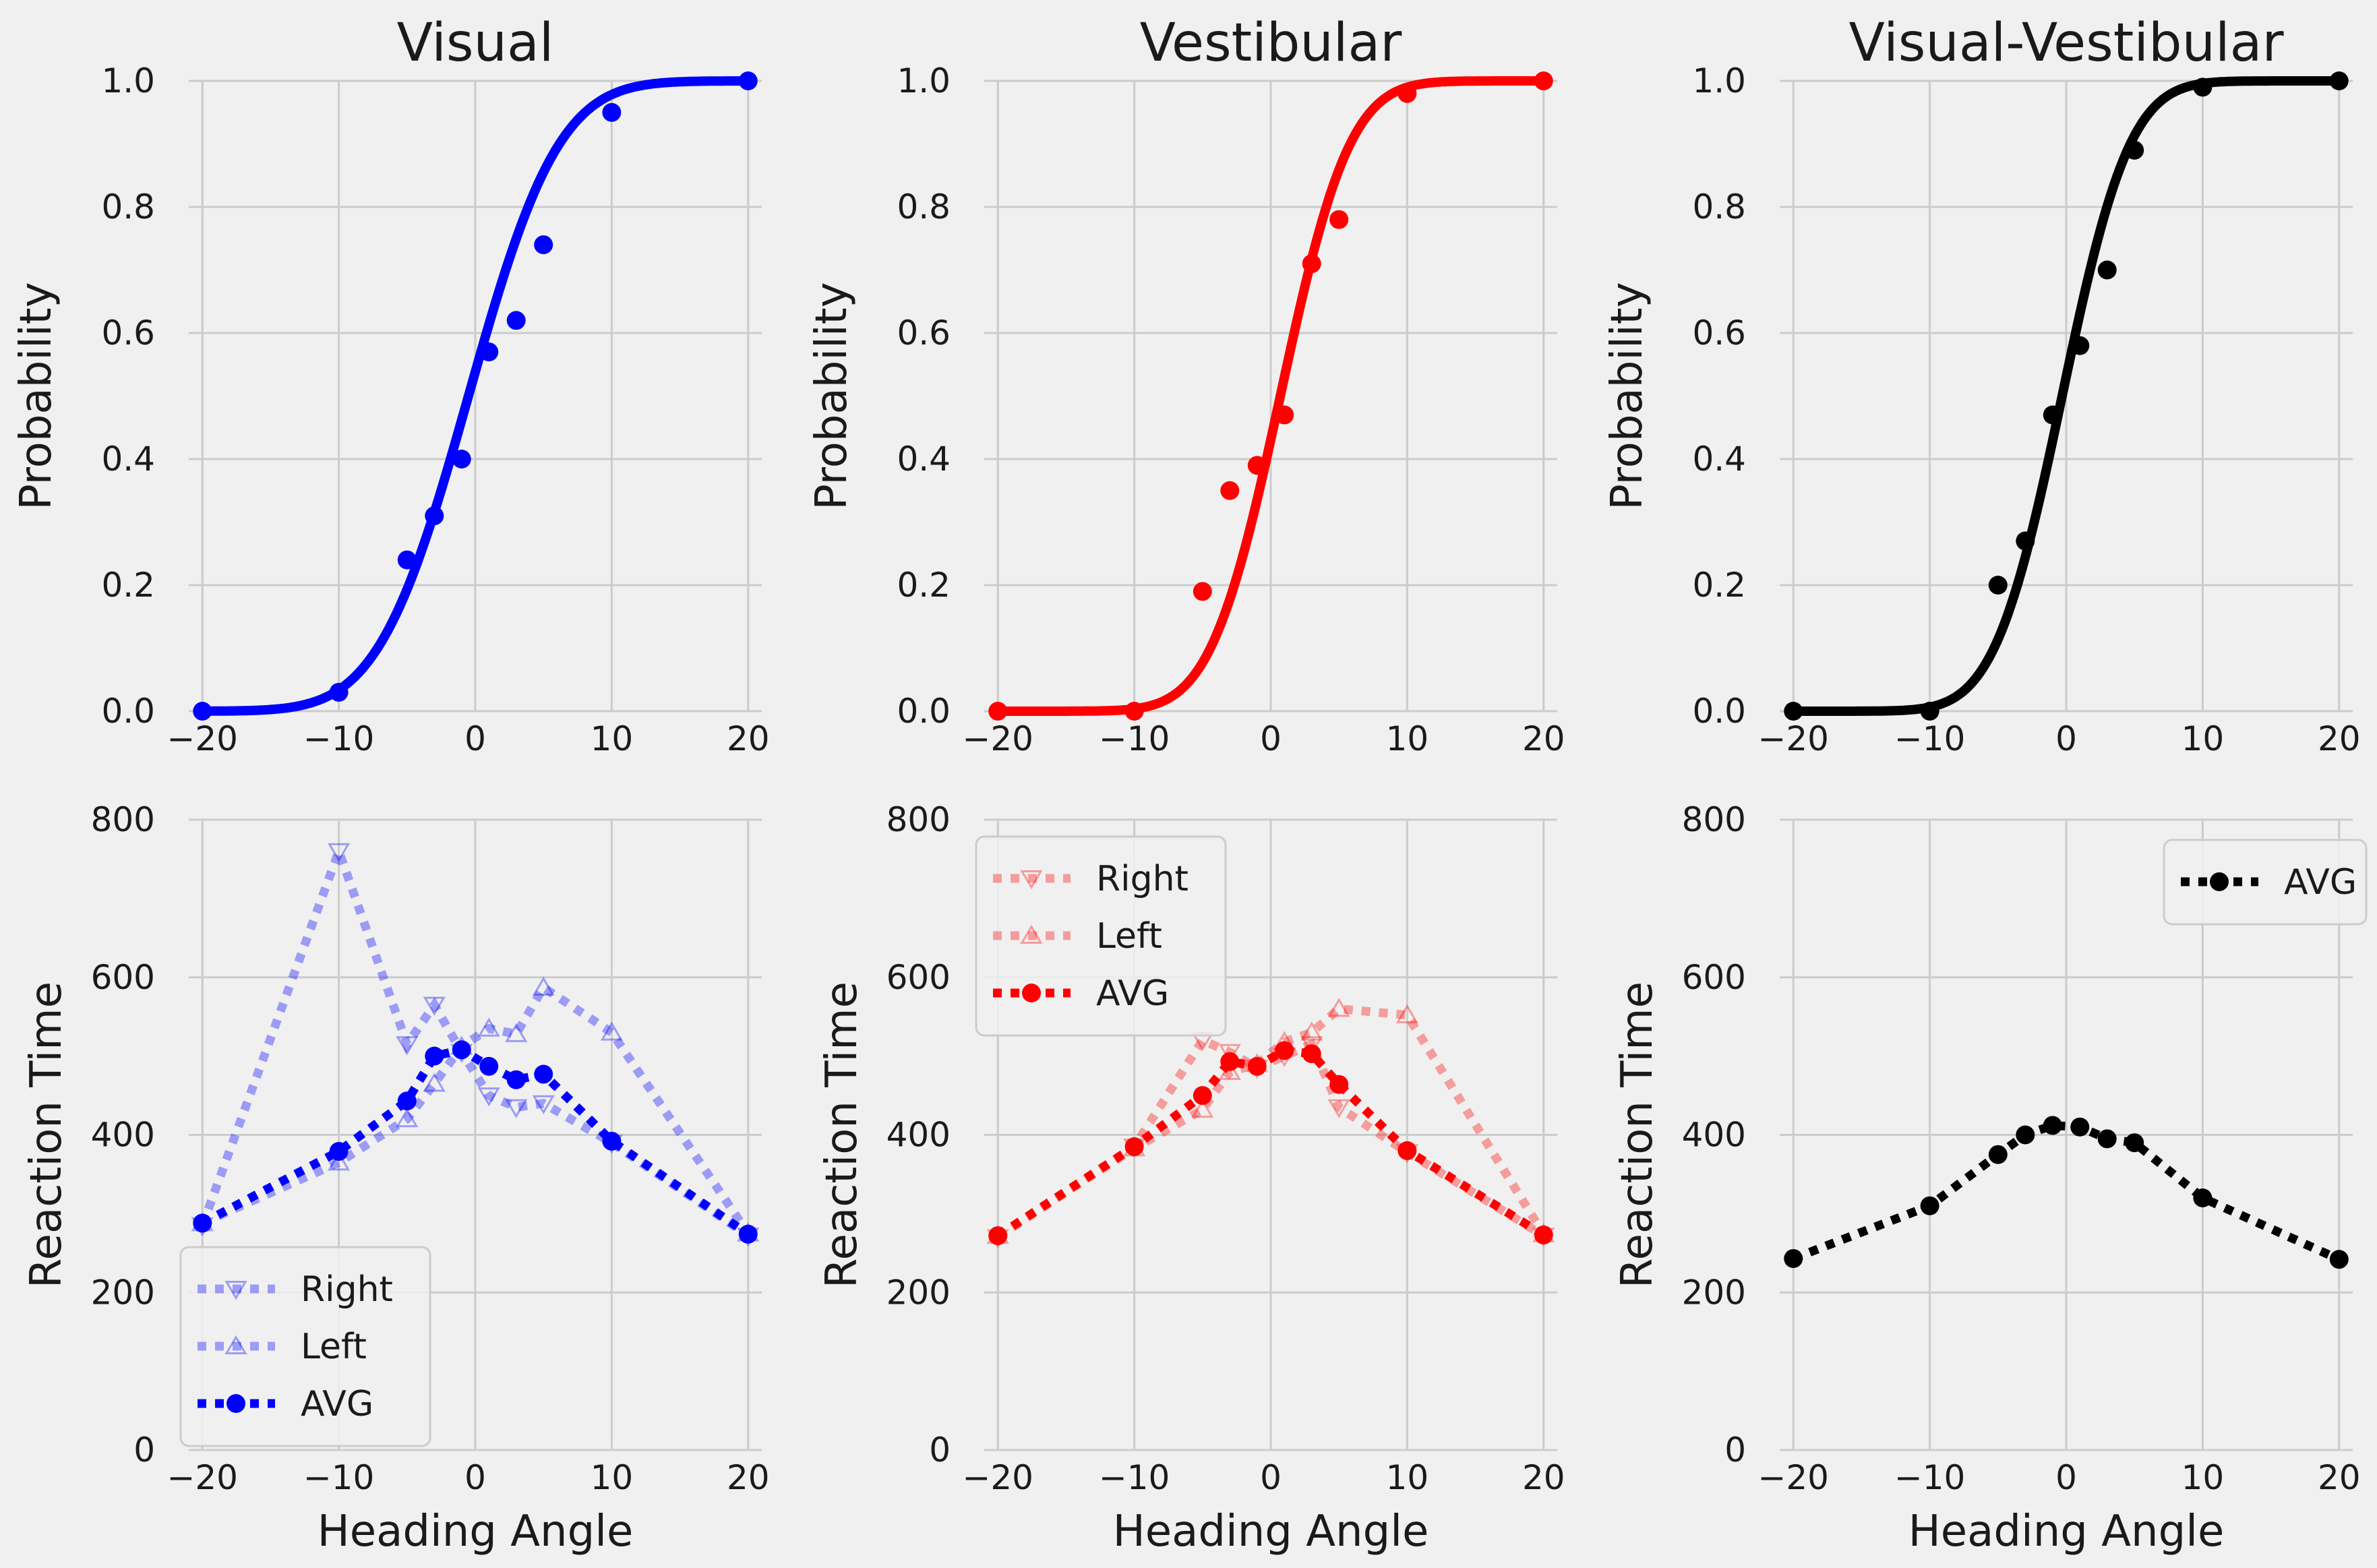 The width and height of the screenshot is (2377, 1568). I want to click on y-tick-label: 1.0, so click(924, 80).